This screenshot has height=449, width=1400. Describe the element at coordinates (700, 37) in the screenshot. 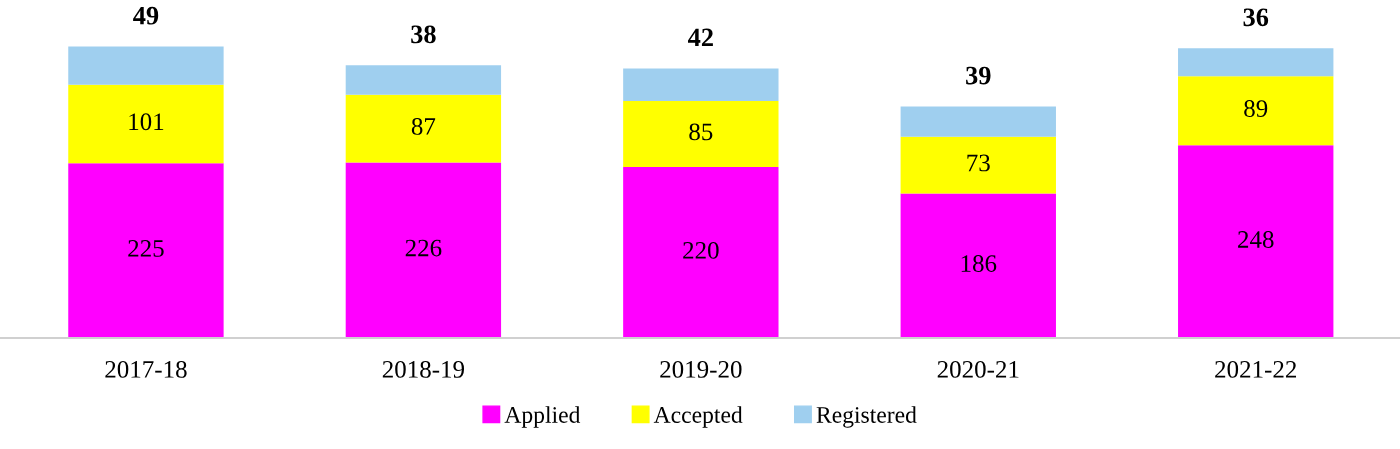

I see `data-label: 42` at that location.